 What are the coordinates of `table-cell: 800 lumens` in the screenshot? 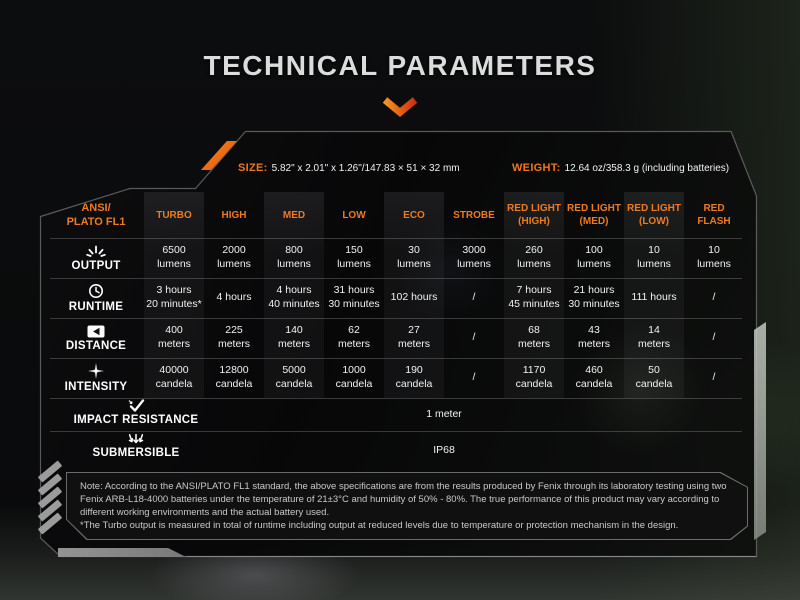 It's located at (294, 257).